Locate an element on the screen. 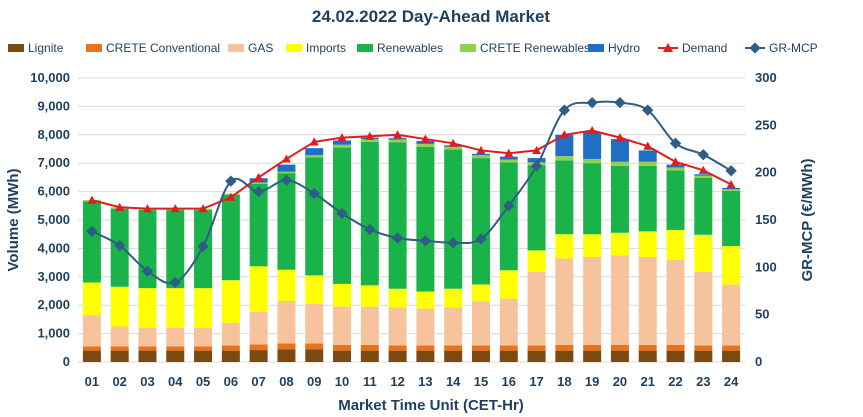 The height and width of the screenshot is (417, 863). y-tick-label: 8,000 is located at coordinates (53, 134).